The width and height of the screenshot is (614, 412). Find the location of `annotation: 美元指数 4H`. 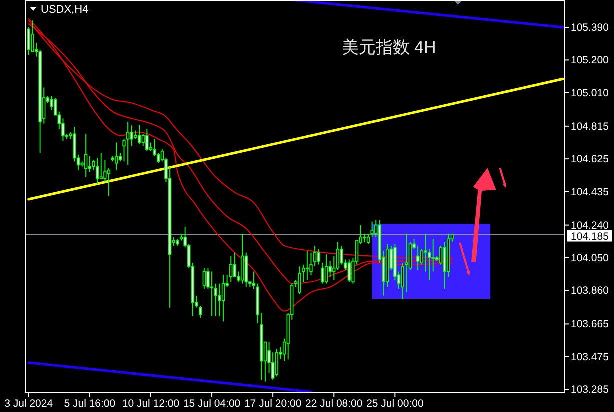

annotation: 美元指数 4H is located at coordinates (389, 47).